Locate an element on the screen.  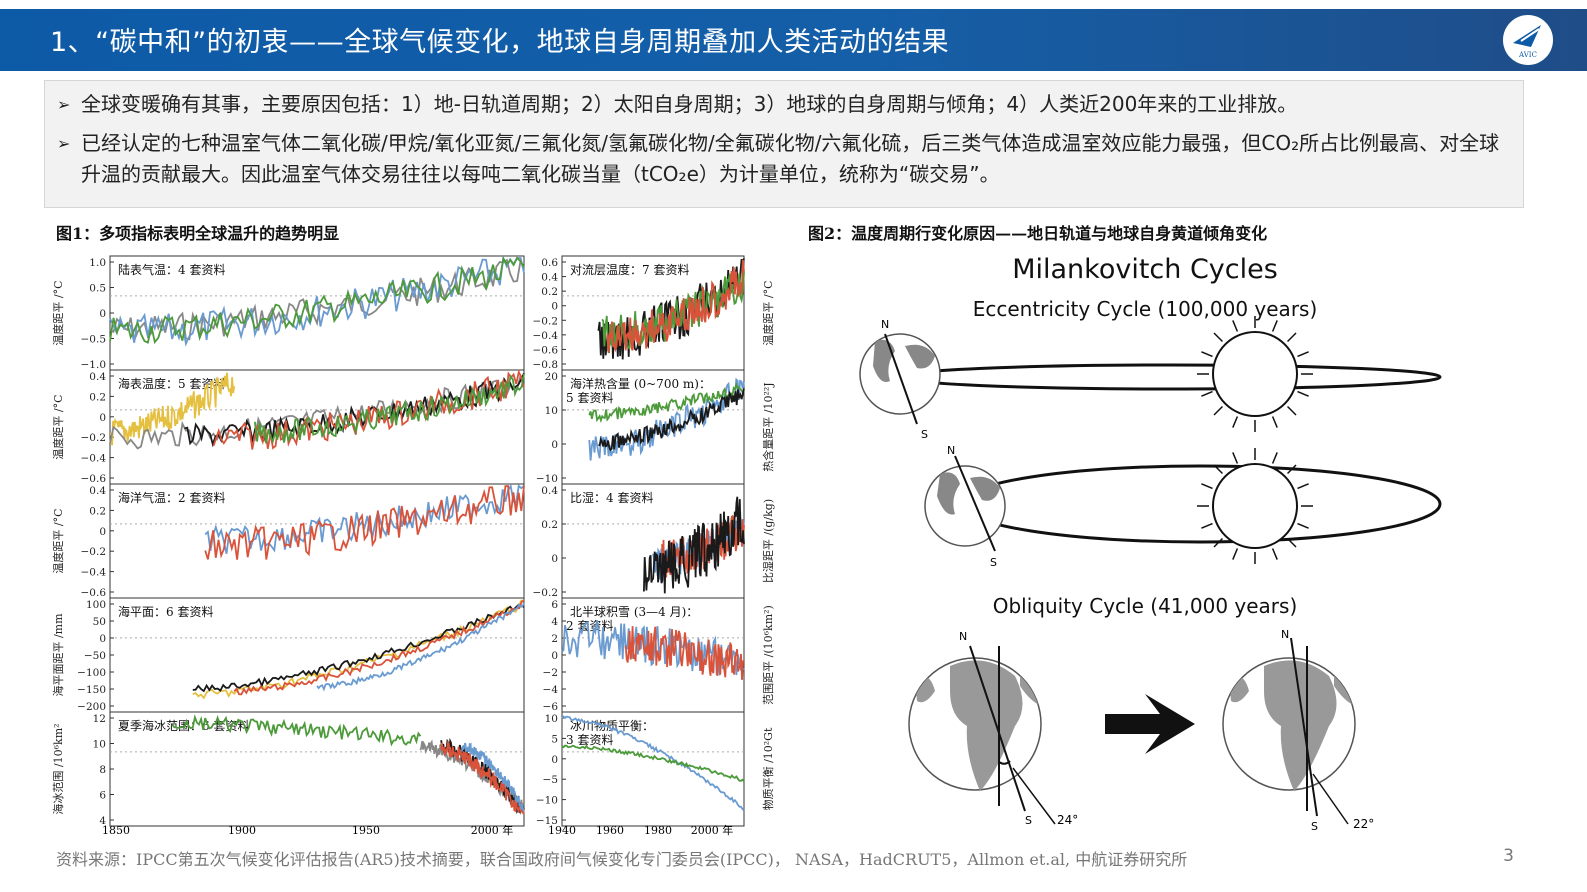
y-tick-label: 5 is located at coordinates (554, 739).